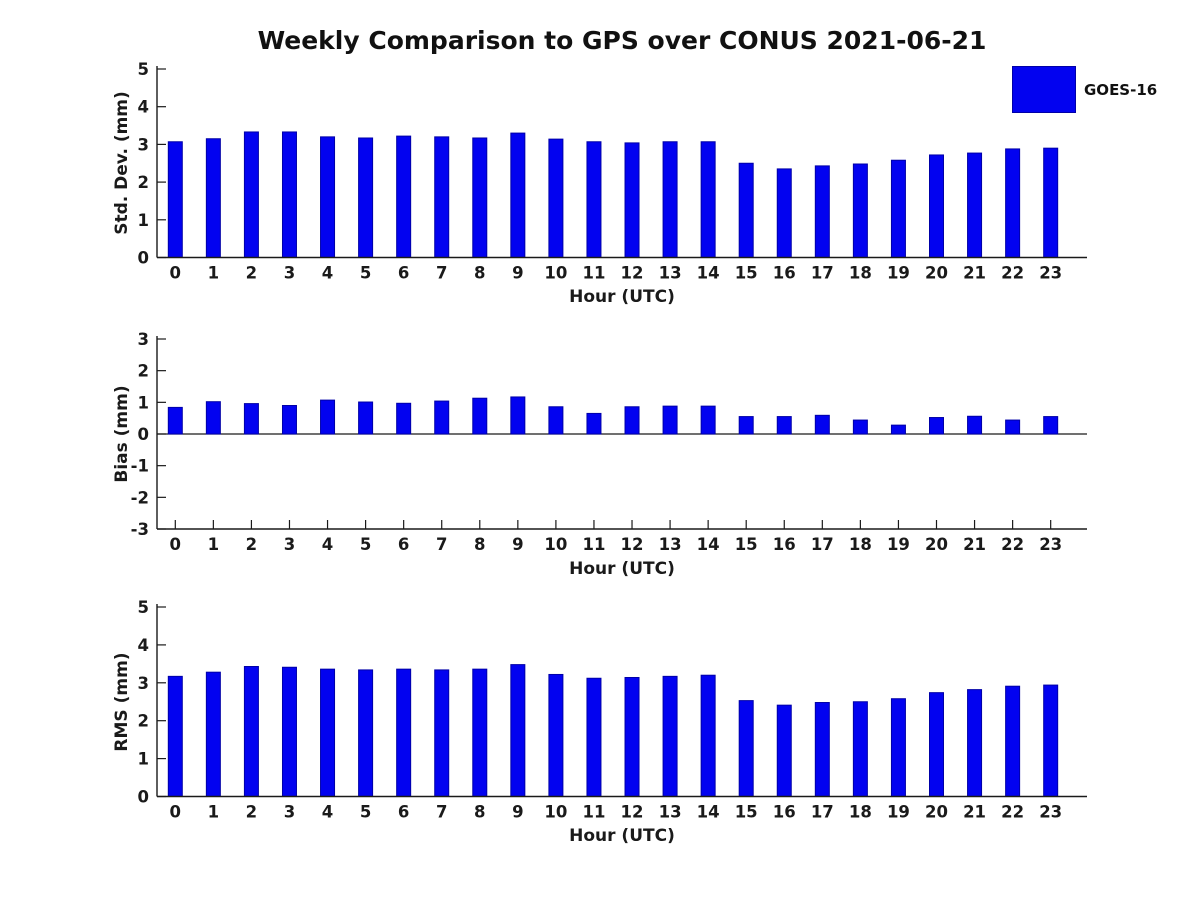 The width and height of the screenshot is (1200, 900). I want to click on x-tick-label: 16, so click(784, 812).